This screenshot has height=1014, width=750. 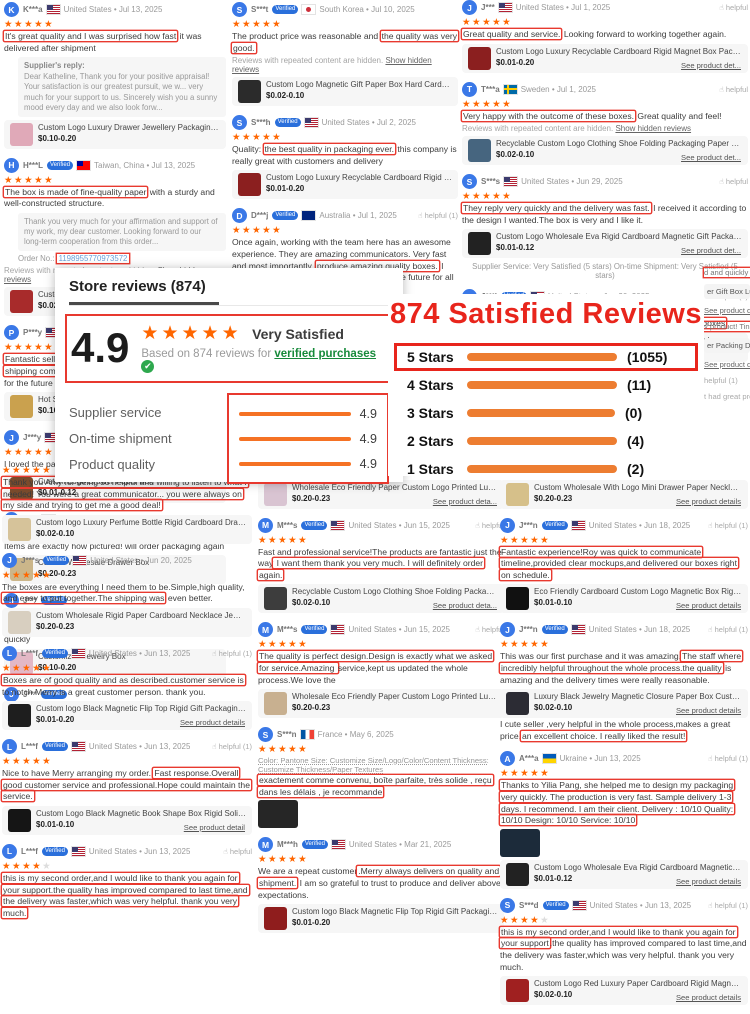 What do you see at coordinates (260, 9) in the screenshot?
I see `reviewer-name: S***t` at bounding box center [260, 9].